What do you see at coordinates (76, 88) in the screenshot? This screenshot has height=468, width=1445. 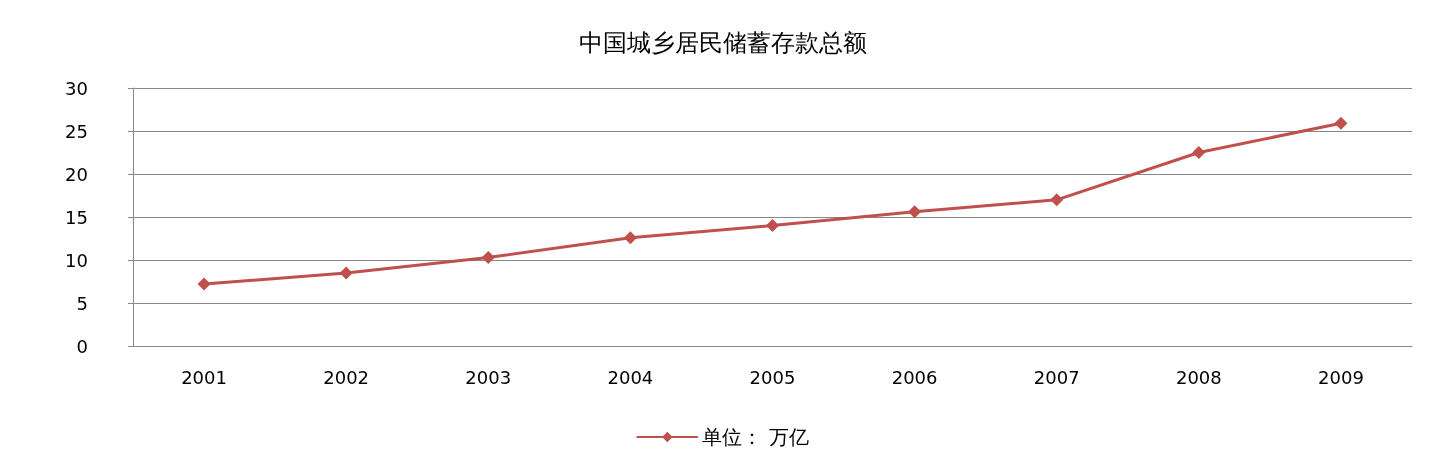 I see `y-tick-label: 30` at bounding box center [76, 88].